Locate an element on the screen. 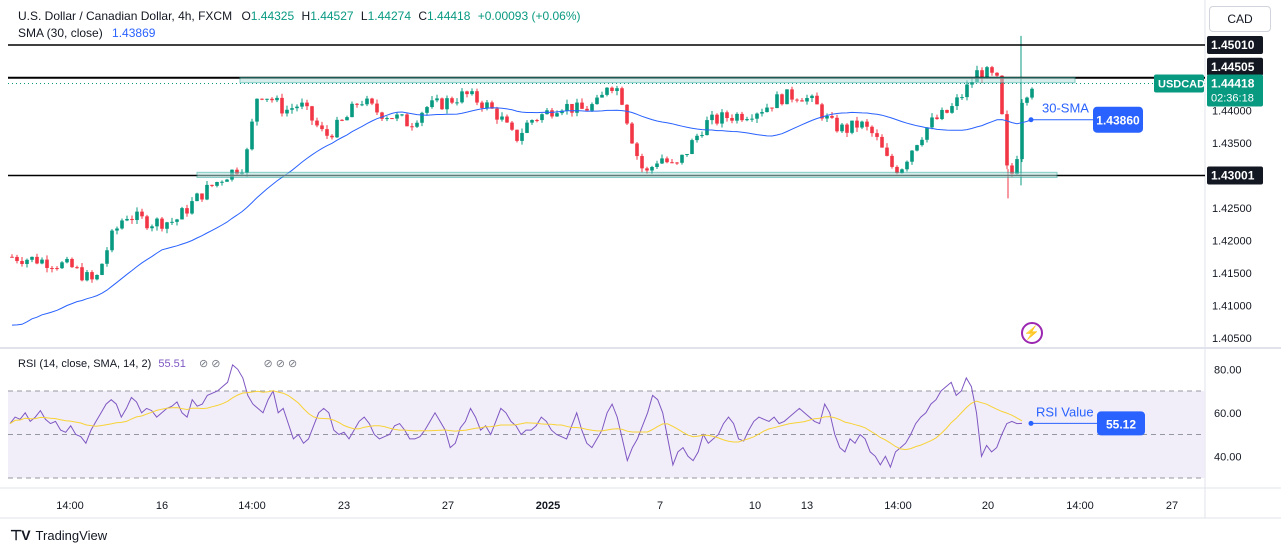  sma-label: SMA (30, close) is located at coordinates (60, 33).